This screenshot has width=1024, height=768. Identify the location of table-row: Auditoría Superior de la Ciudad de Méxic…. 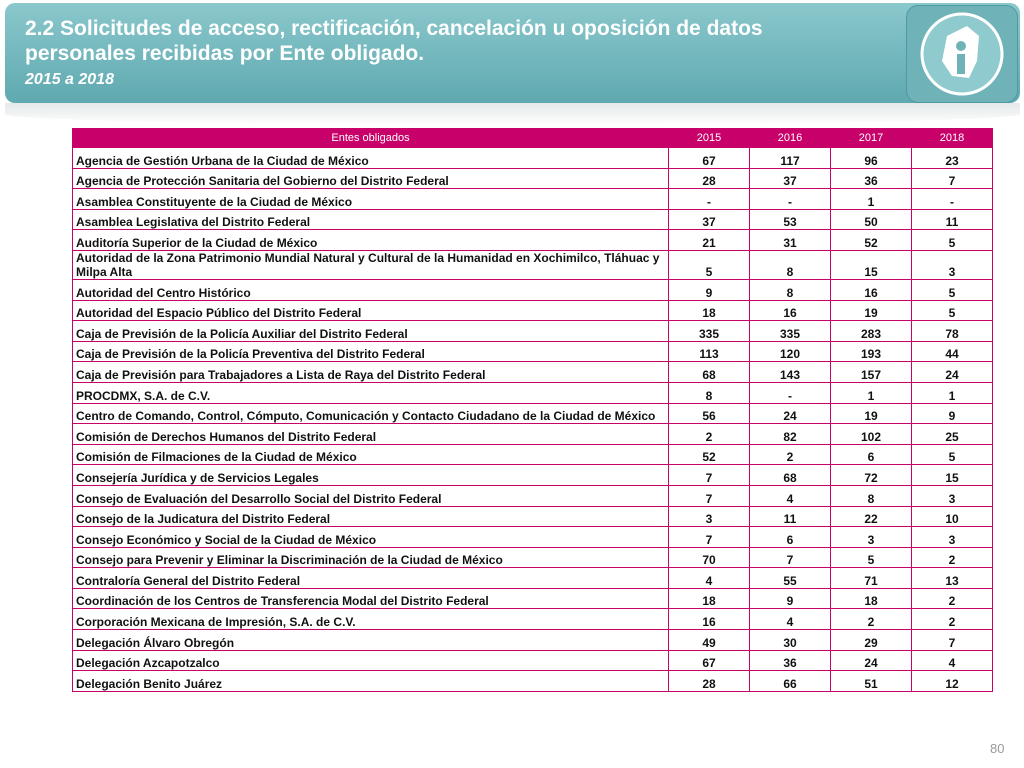
(532, 240).